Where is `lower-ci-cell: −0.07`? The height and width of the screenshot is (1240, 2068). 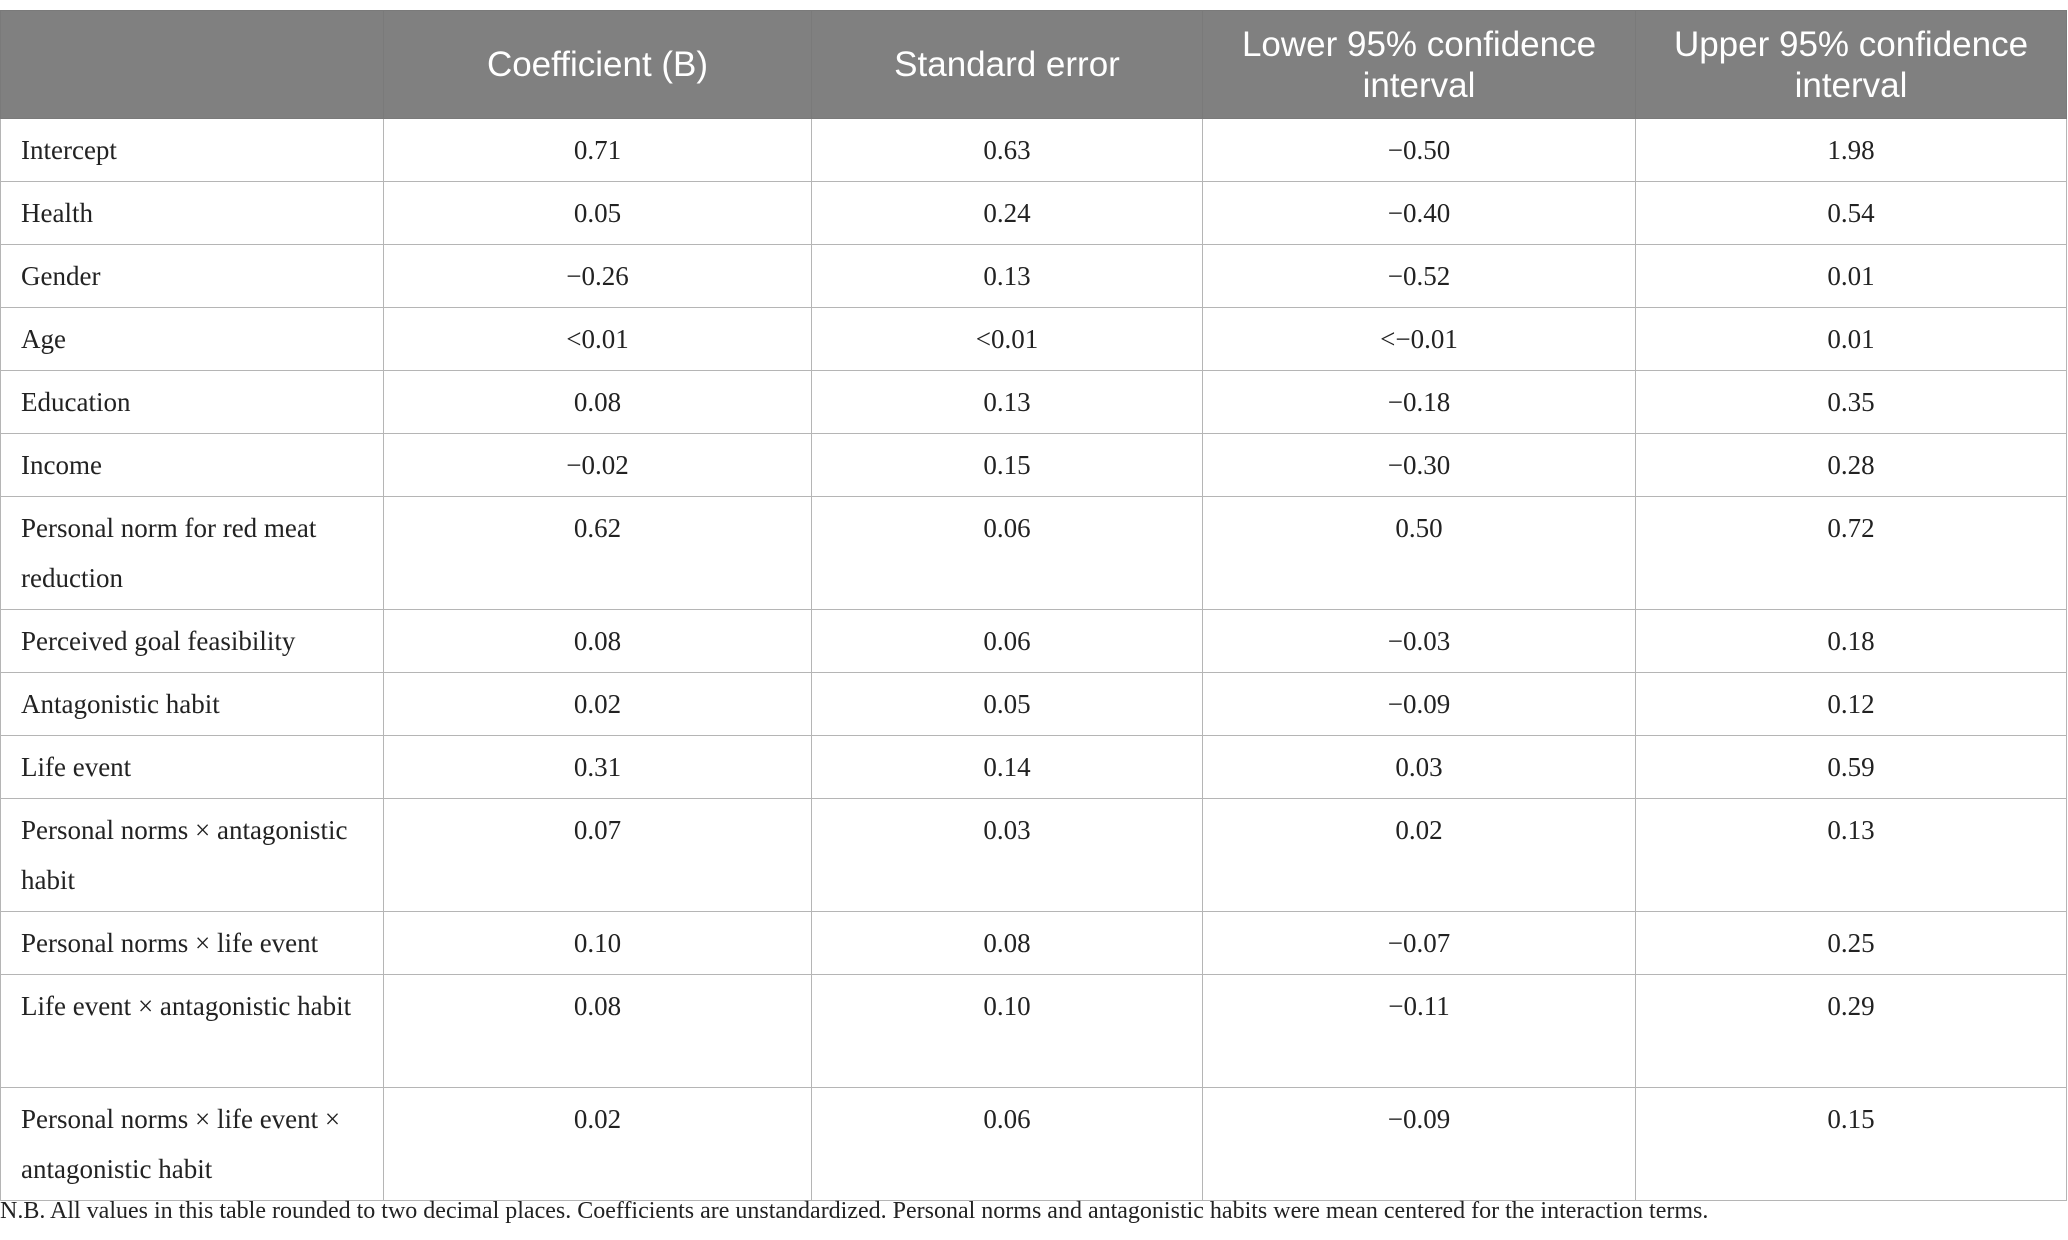
lower-ci-cell: −0.07 is located at coordinates (1419, 943).